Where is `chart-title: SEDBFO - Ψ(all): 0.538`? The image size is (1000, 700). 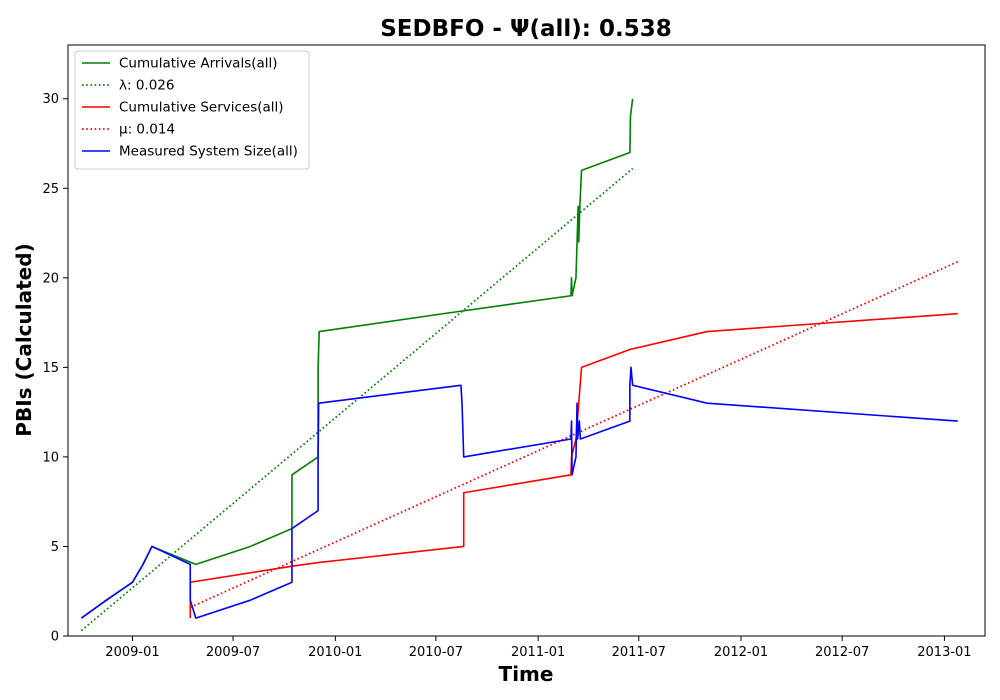
chart-title: SEDBFO - Ψ(all): 0.538 is located at coordinates (526, 29).